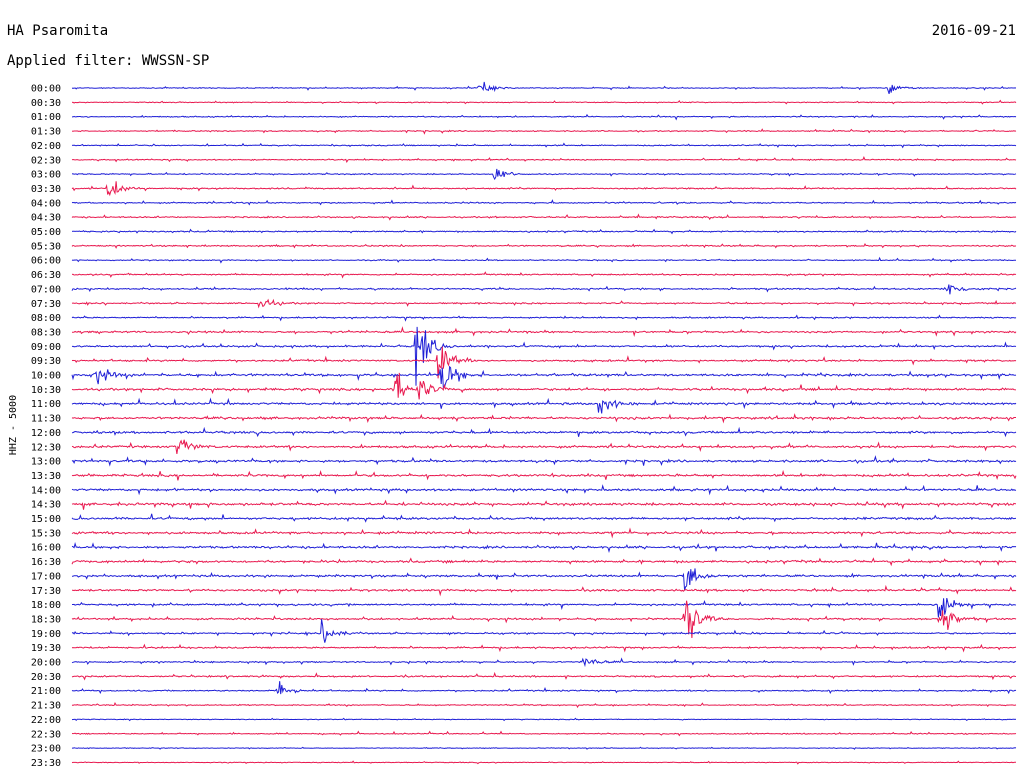 The height and width of the screenshot is (780, 1024). Describe the element at coordinates (46, 619) in the screenshot. I see `time-tick-1830: 18:30` at that location.